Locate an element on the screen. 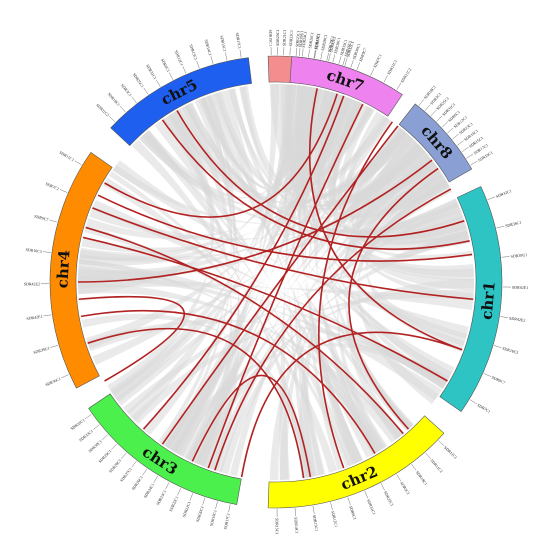 This screenshot has height=550, width=545. gene-label: SDR7C1 is located at coordinates (52, 186).